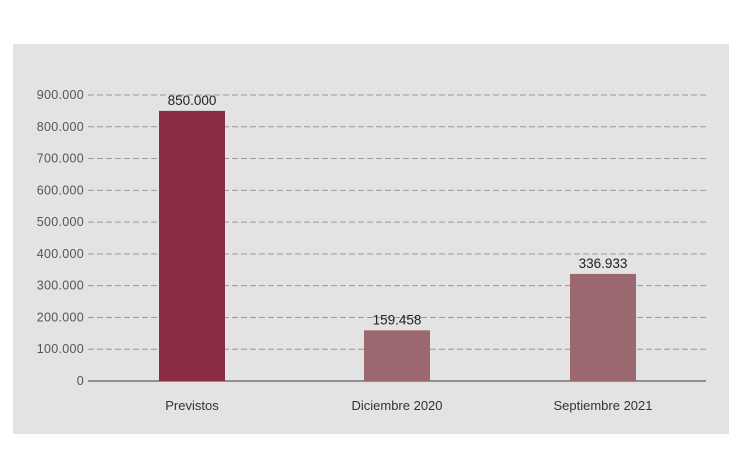 Image resolution: width=754 pixels, height=473 pixels. I want to click on x-tick-label: Diciembre 2020, so click(396, 405).